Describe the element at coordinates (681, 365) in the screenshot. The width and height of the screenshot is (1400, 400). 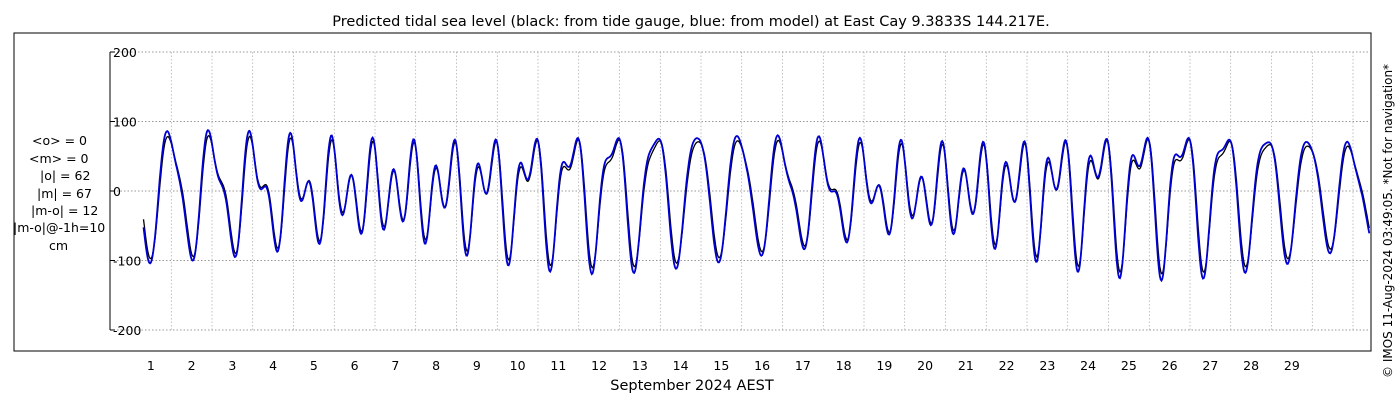
I see `x-tick-label: 14` at that location.